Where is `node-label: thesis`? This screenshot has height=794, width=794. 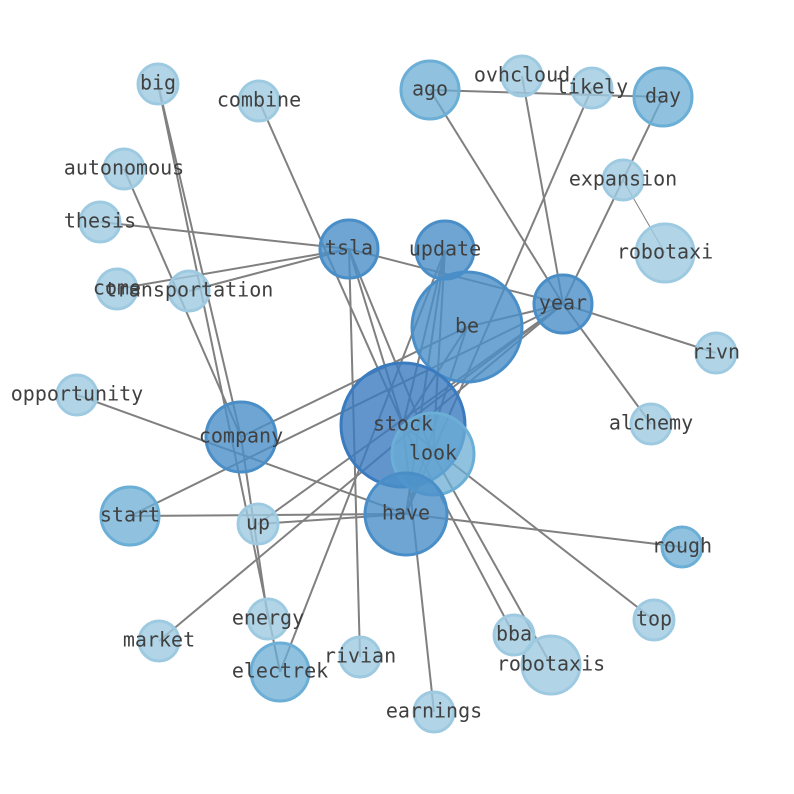
node-label: thesis is located at coordinates (100, 221).